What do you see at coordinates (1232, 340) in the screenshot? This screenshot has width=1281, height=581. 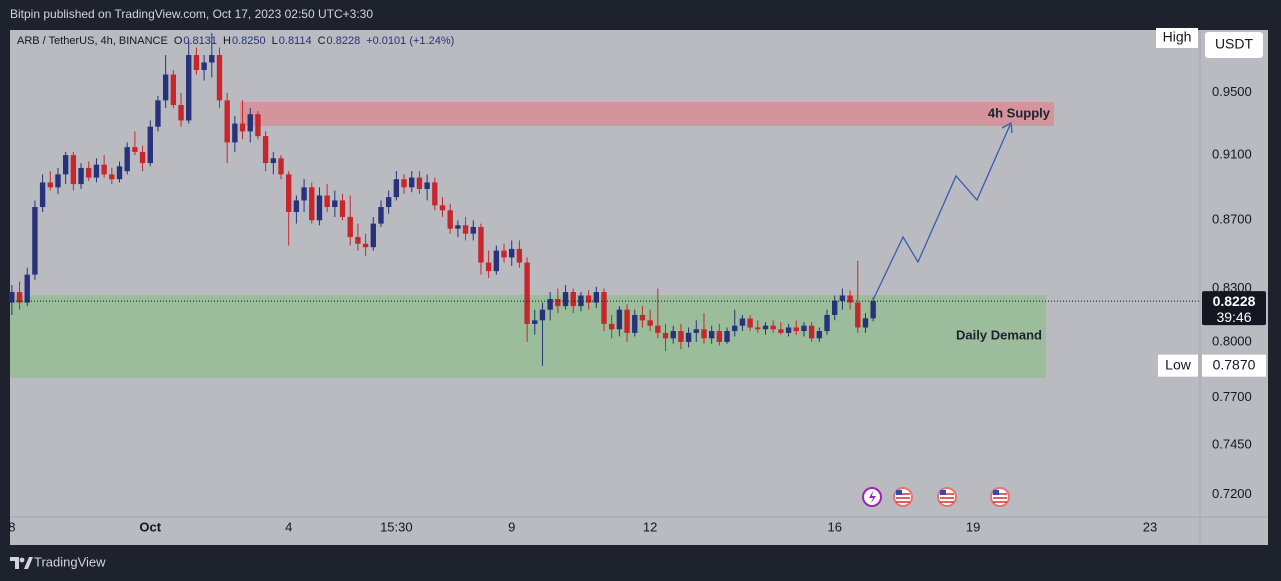 I see `y-tick-label: 0.8000` at bounding box center [1232, 340].